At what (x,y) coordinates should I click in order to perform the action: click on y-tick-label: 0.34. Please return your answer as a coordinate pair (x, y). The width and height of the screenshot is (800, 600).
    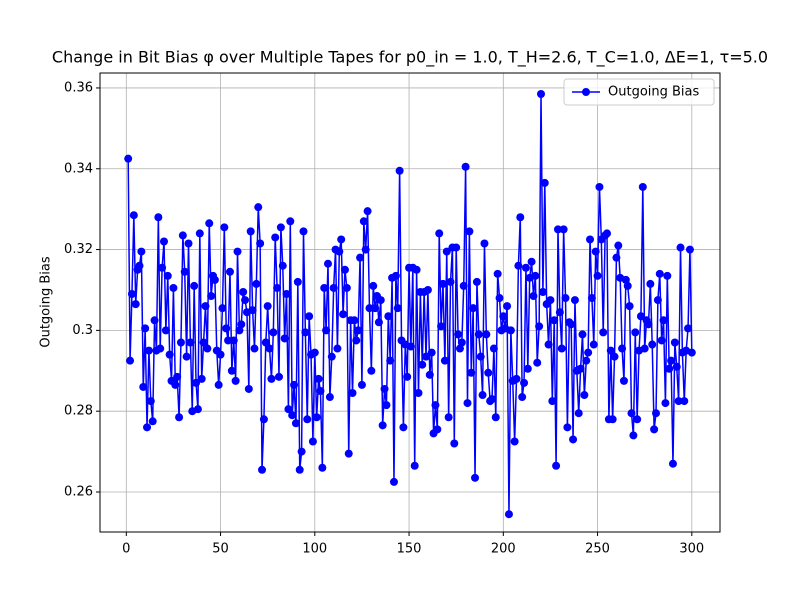
    Looking at the image, I should click on (78, 168).